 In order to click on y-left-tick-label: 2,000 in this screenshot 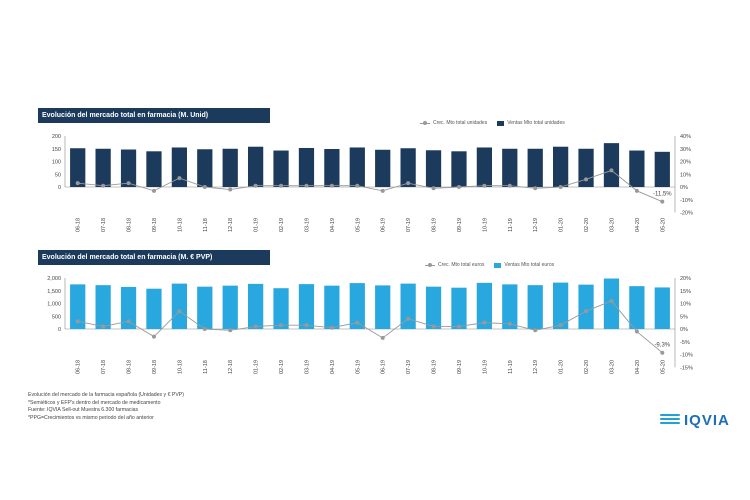, I will do `click(54, 279)`.